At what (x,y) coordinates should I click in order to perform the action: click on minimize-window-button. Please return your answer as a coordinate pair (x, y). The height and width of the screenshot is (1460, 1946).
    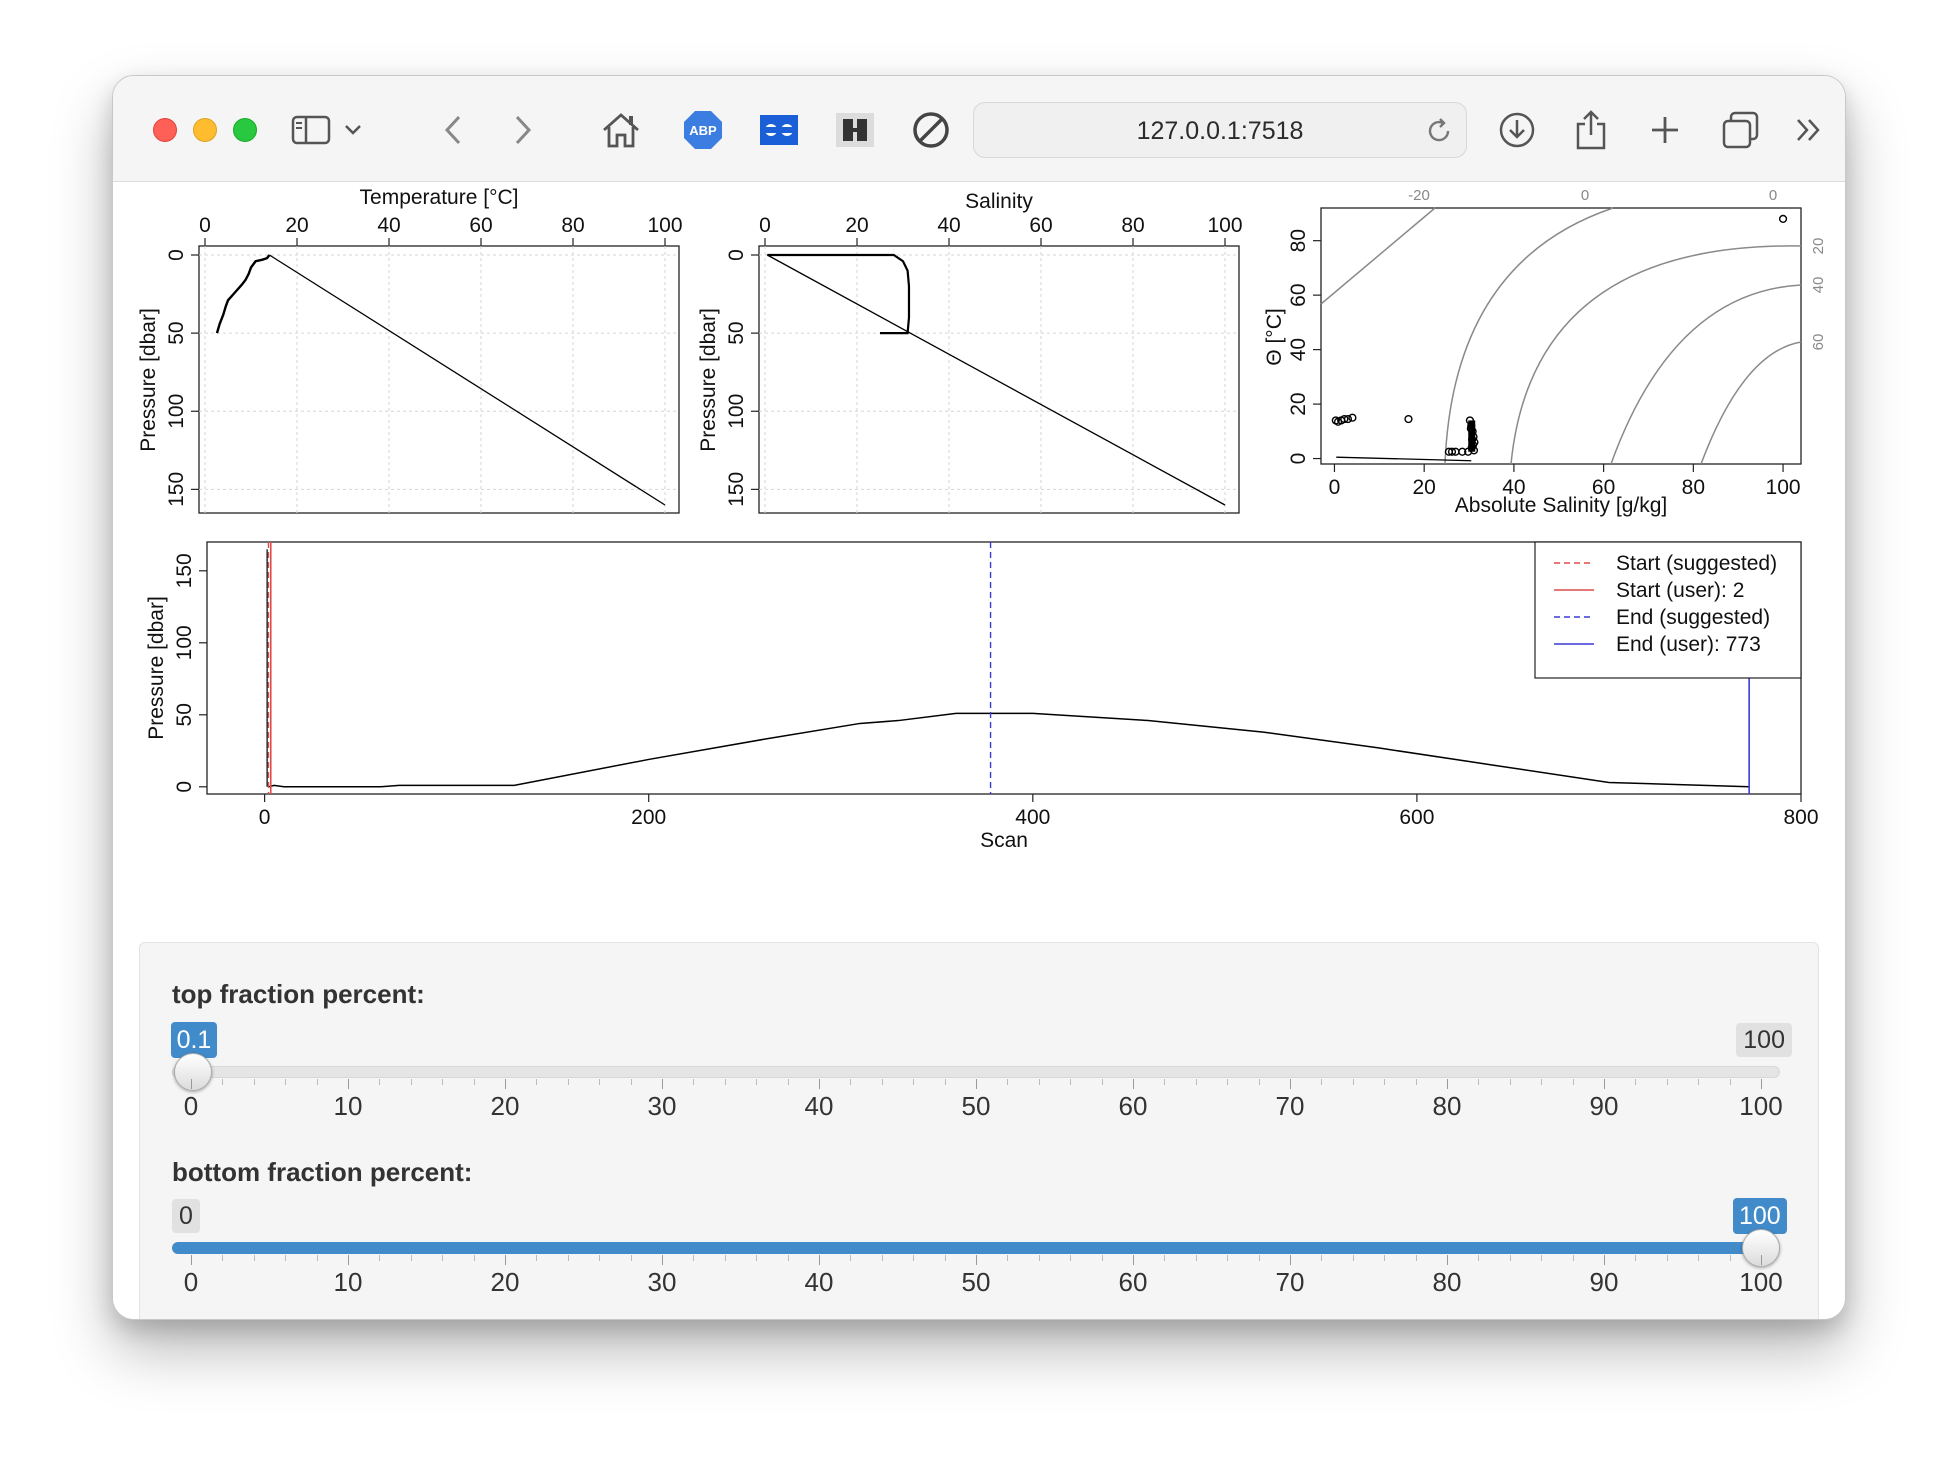
    Looking at the image, I should click on (205, 130).